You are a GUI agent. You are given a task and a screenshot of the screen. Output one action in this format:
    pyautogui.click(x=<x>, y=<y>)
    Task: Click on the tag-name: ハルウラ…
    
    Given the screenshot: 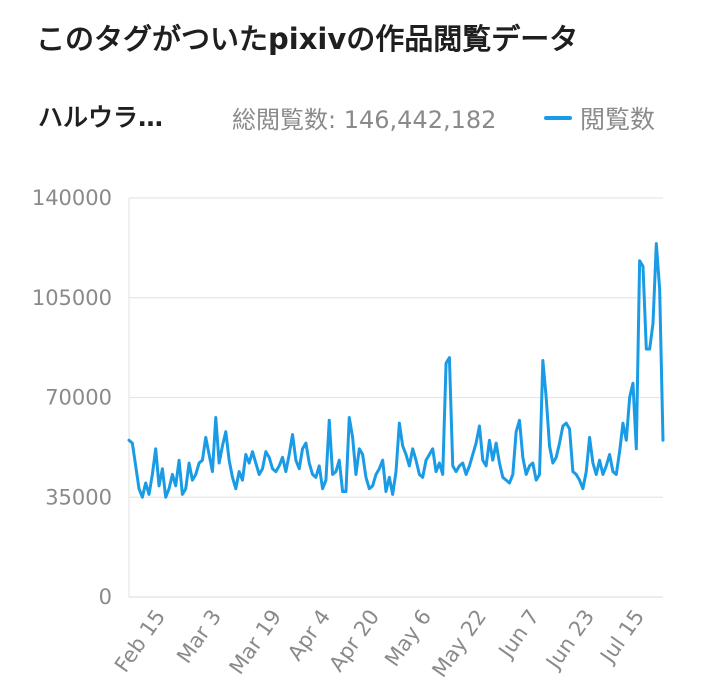 What is the action you would take?
    pyautogui.click(x=101, y=117)
    